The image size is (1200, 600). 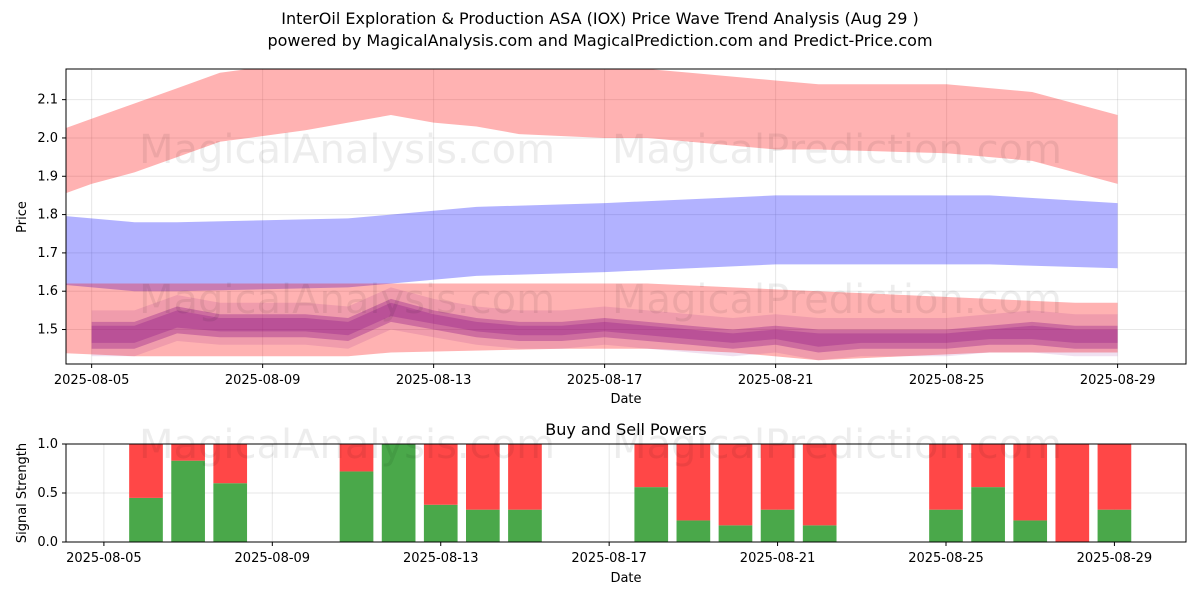 I want to click on signal-x-tick-label: 2025-08-17, so click(x=609, y=558).